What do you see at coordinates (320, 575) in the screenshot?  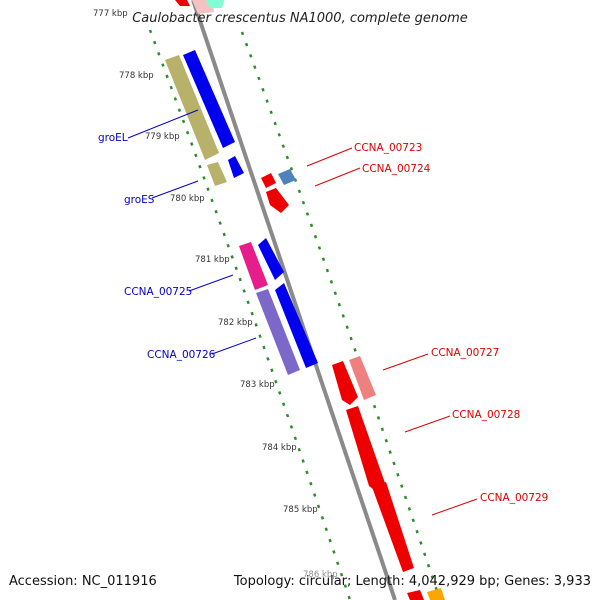 I see `tick-label-786: 786 kbp` at bounding box center [320, 575].